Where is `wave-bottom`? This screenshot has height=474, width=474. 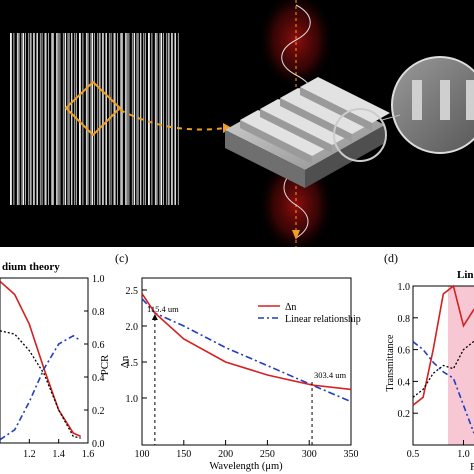 wave-bottom is located at coordinates (296, 204).